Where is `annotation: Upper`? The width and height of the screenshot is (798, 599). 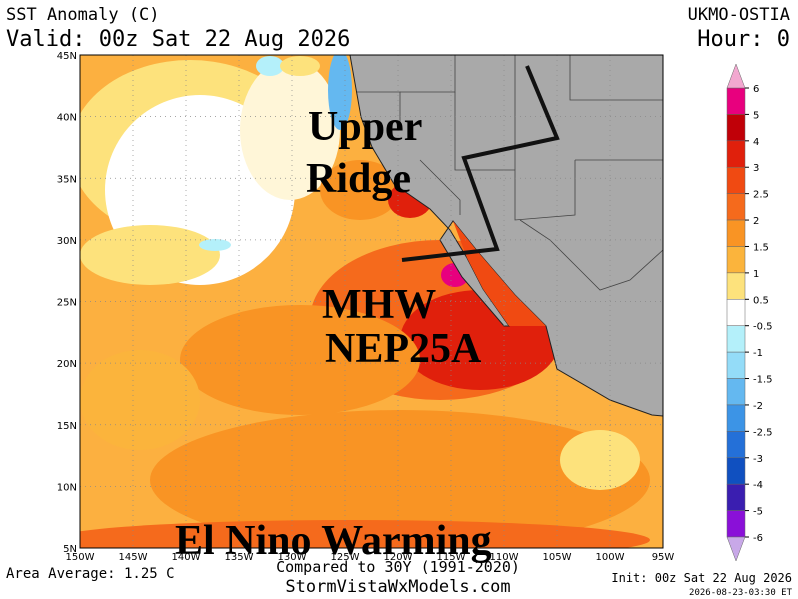
annotation: Upper is located at coordinates (365, 127).